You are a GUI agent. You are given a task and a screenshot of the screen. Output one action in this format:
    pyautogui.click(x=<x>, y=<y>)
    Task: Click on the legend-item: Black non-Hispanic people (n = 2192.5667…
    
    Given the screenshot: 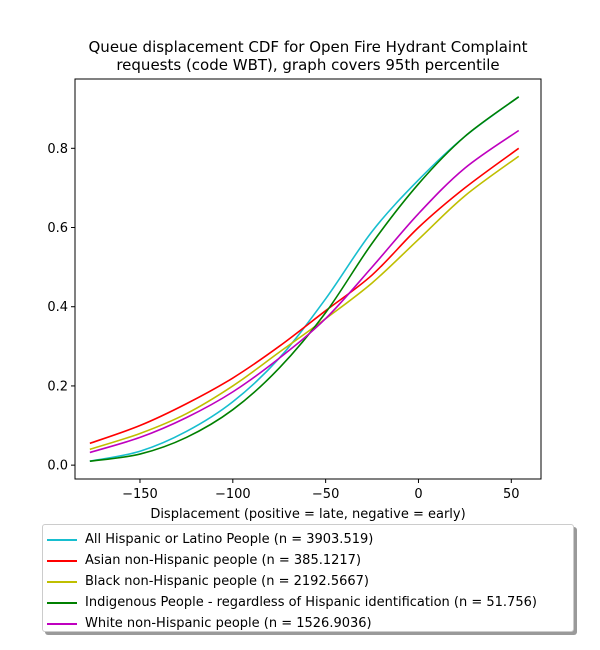 What is the action you would take?
    pyautogui.click(x=310, y=581)
    